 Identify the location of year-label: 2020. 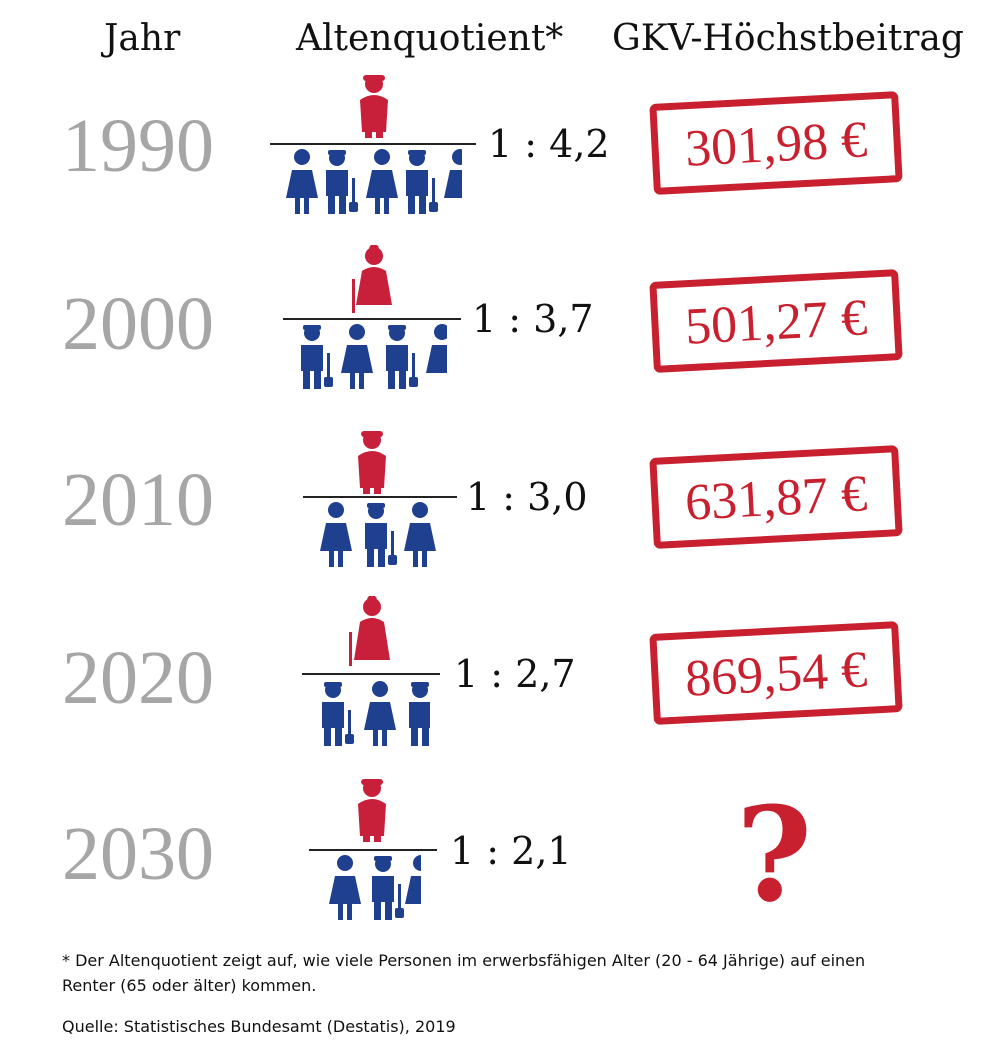
(138, 678).